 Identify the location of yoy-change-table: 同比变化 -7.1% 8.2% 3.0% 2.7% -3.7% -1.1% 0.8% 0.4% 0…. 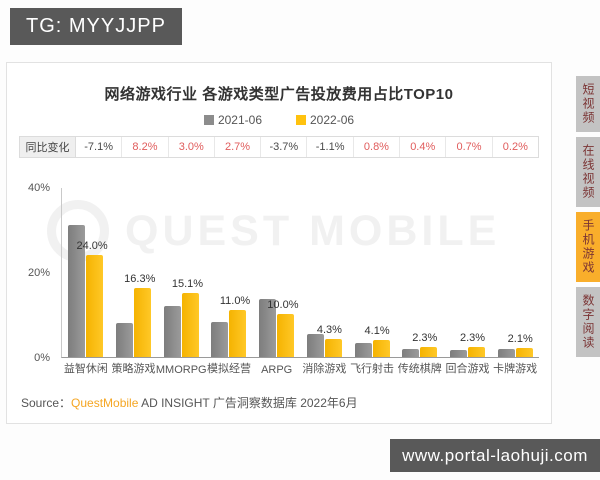
(279, 147).